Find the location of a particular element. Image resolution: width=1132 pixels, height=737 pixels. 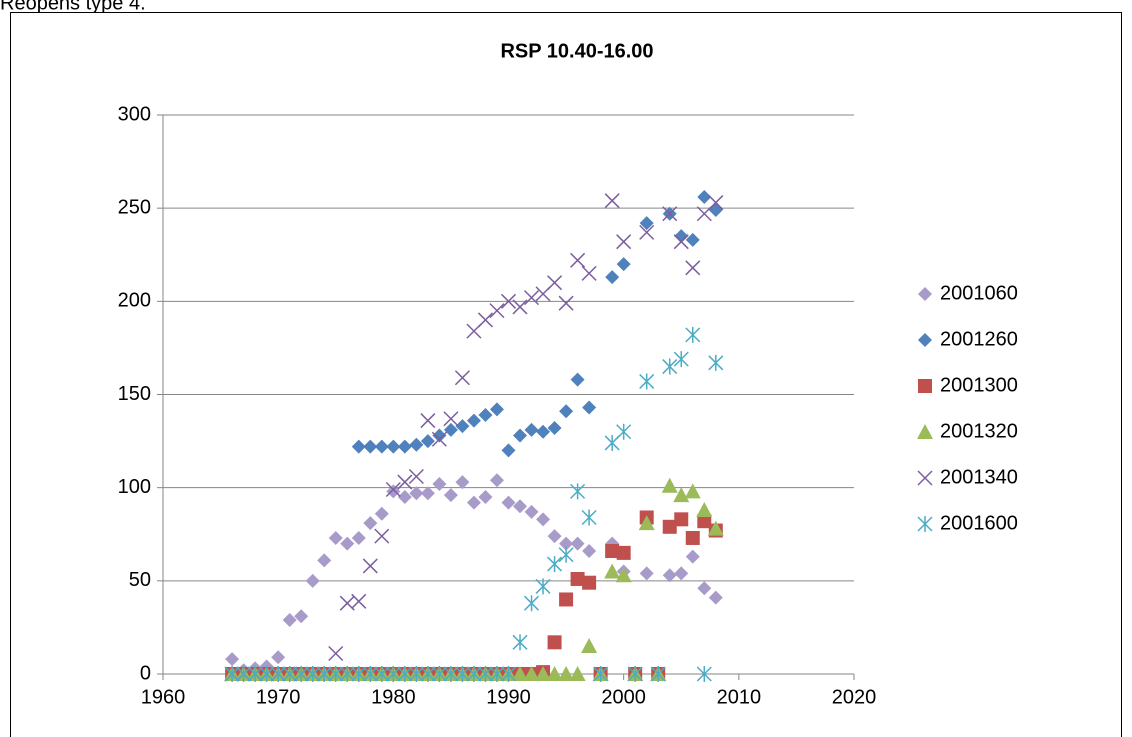

legend-label: 2001260 is located at coordinates (979, 339).